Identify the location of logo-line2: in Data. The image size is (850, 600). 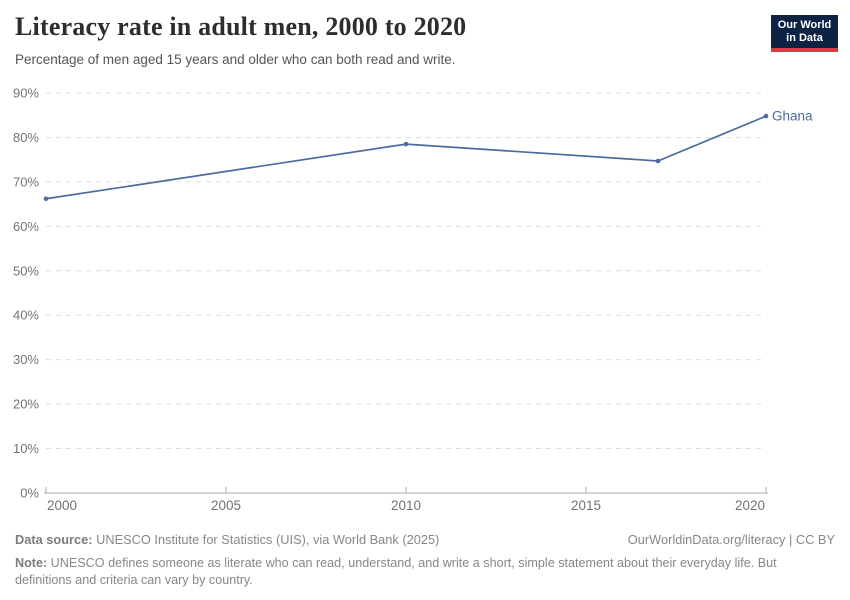
(804, 38).